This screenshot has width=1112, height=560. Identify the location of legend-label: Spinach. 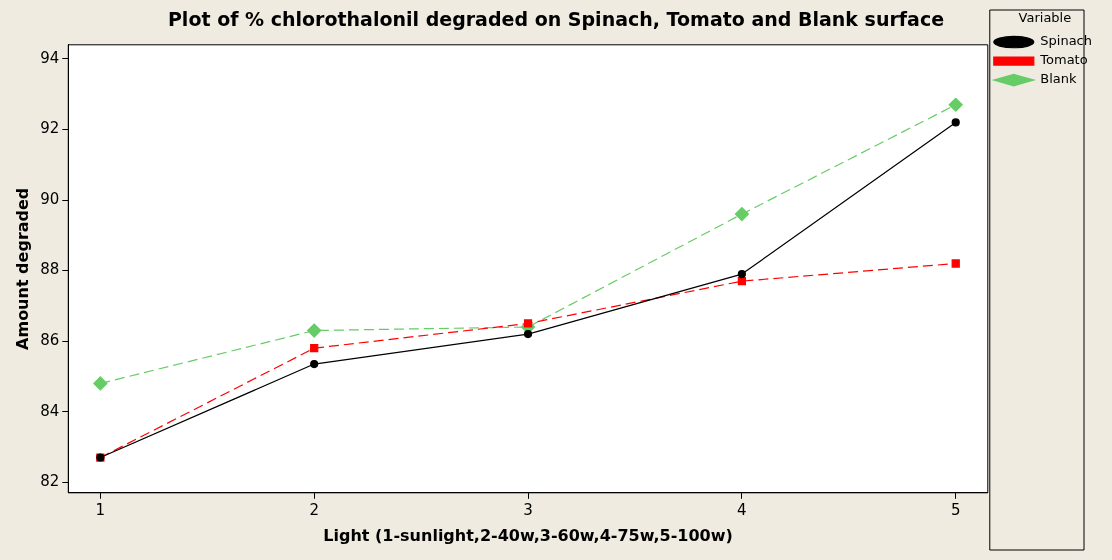
(1066, 41).